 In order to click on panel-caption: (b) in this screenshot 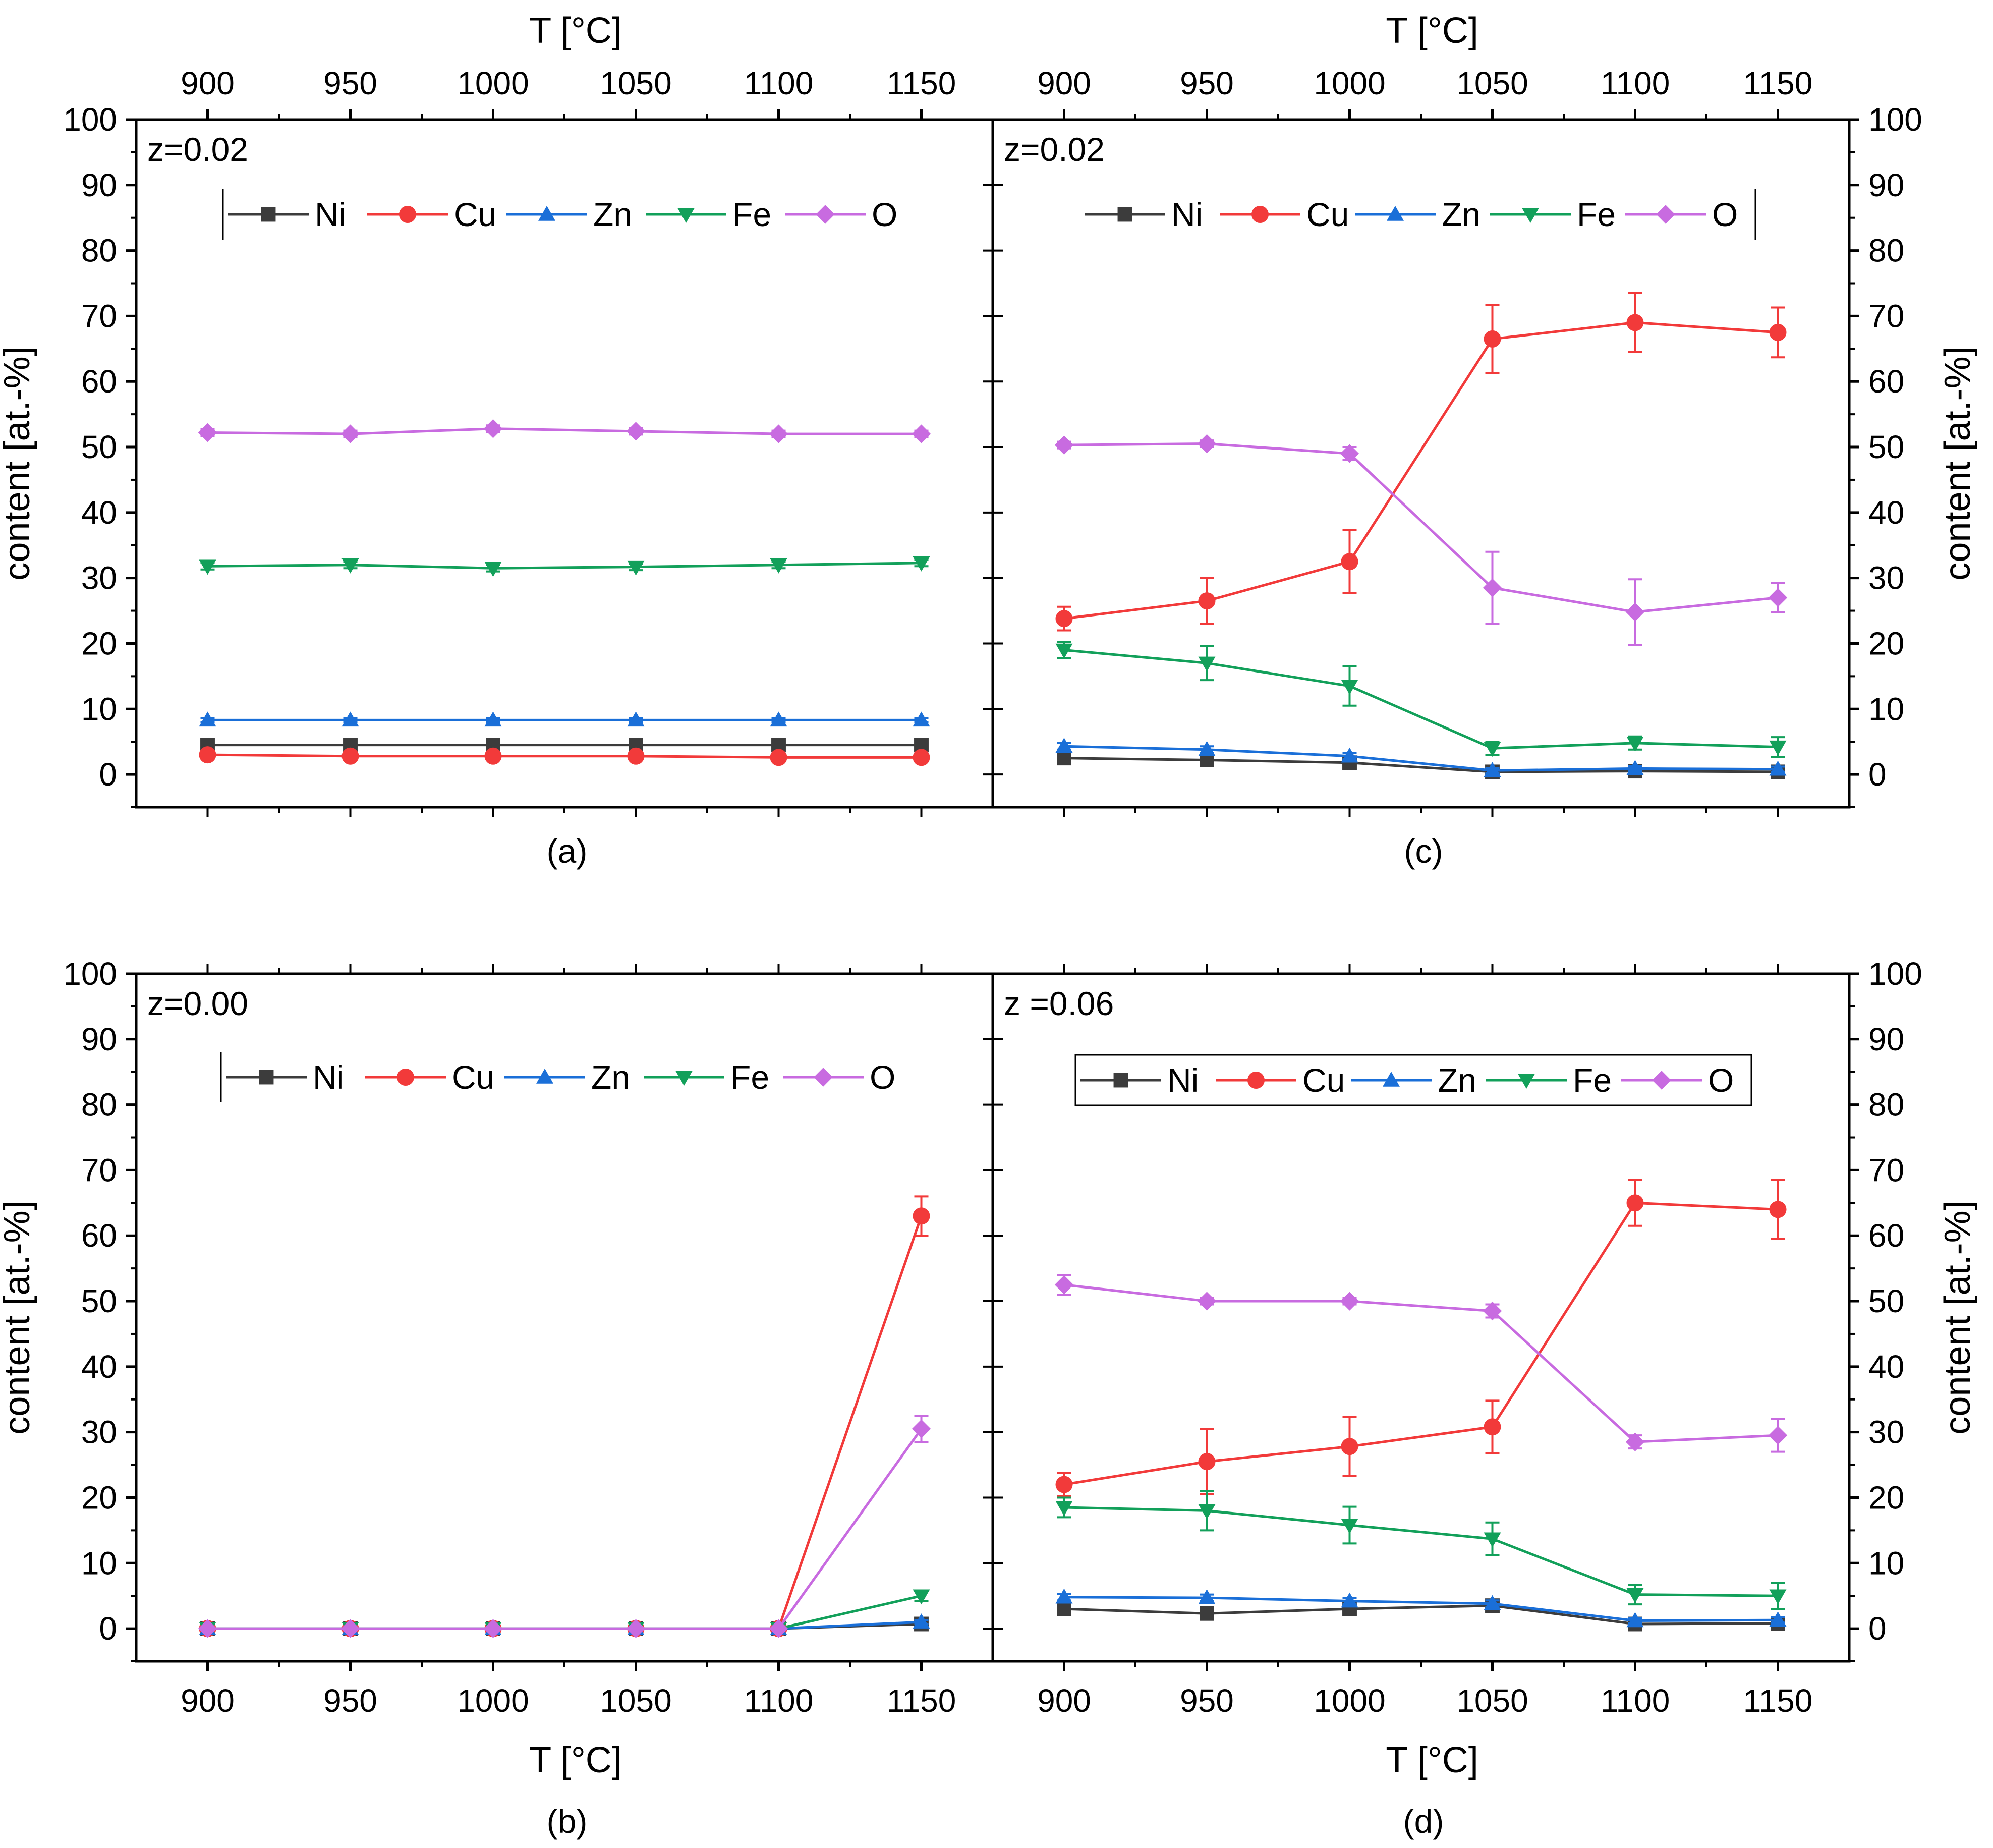, I will do `click(567, 1821)`.